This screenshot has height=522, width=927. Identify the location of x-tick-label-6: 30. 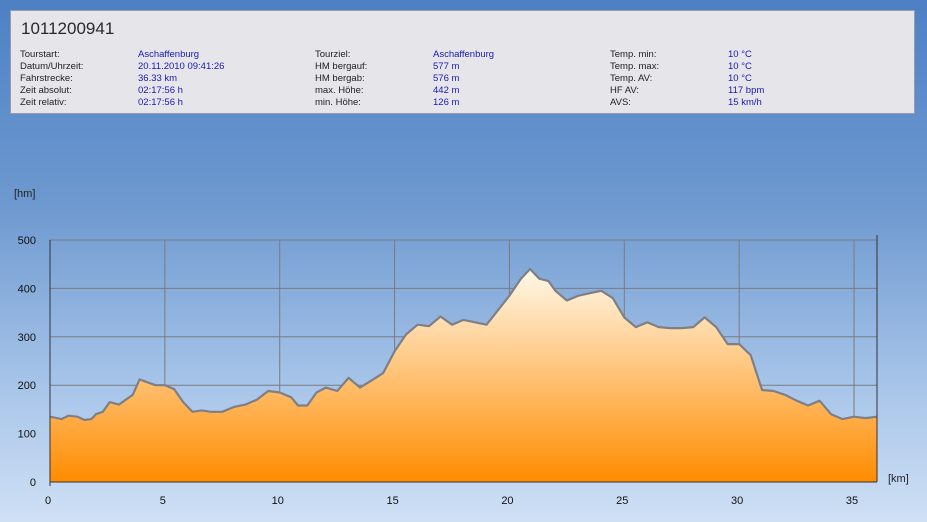
(737, 501).